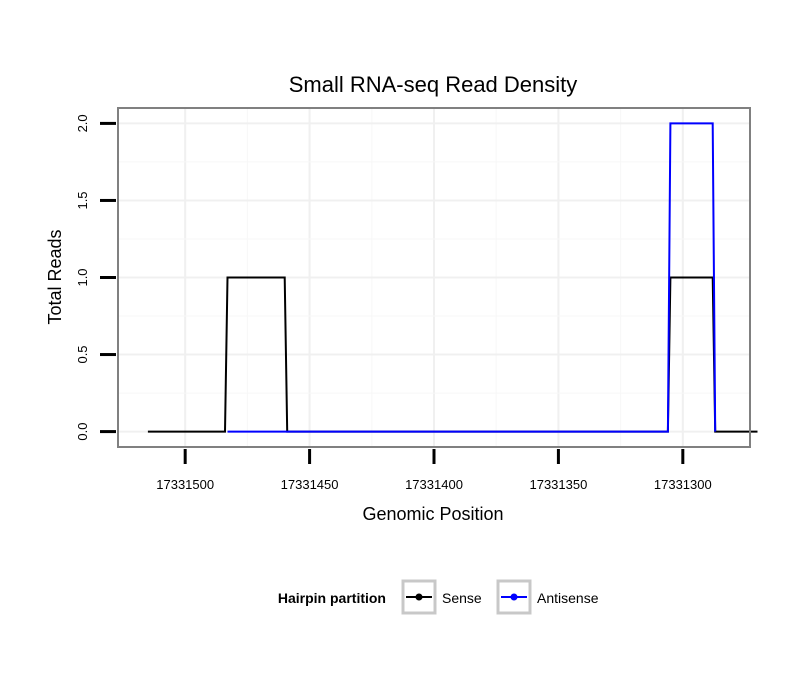 The image size is (810, 690). I want to click on legend-key-dot-antisense, so click(514, 597).